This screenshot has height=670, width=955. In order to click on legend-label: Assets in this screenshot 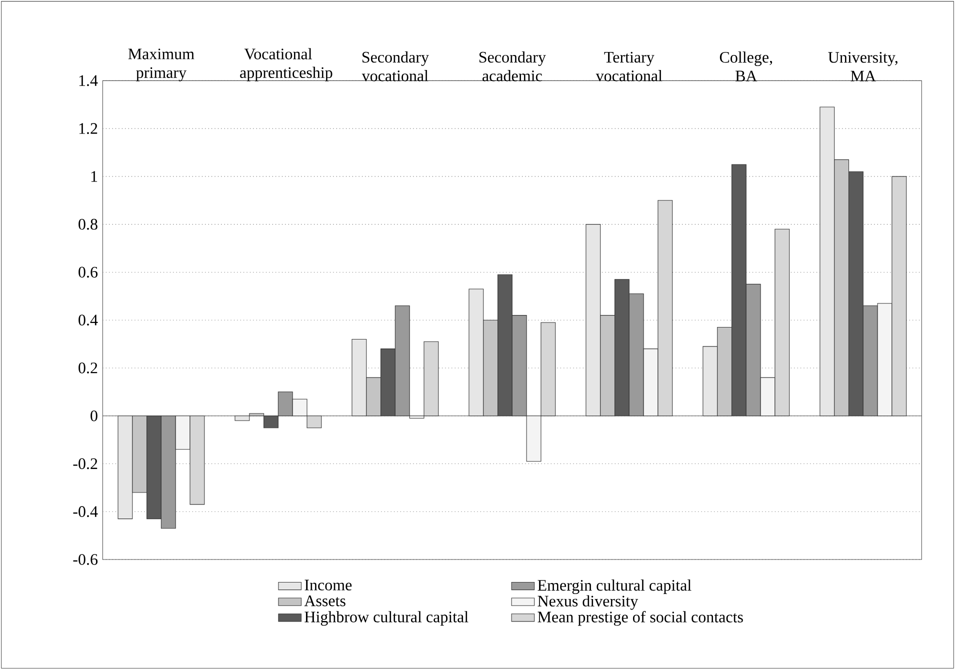, I will do `click(325, 601)`.